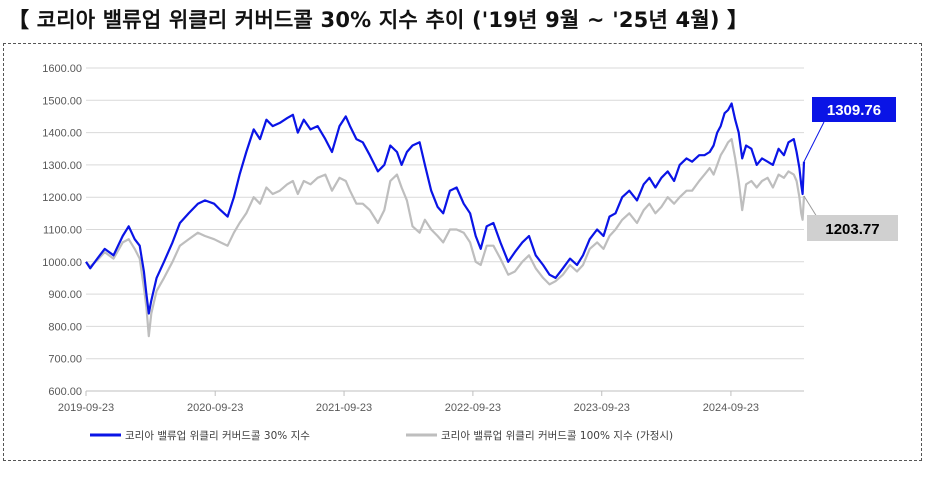  Describe the element at coordinates (810, 206) in the screenshot. I see `callout-leader-100pct` at that location.